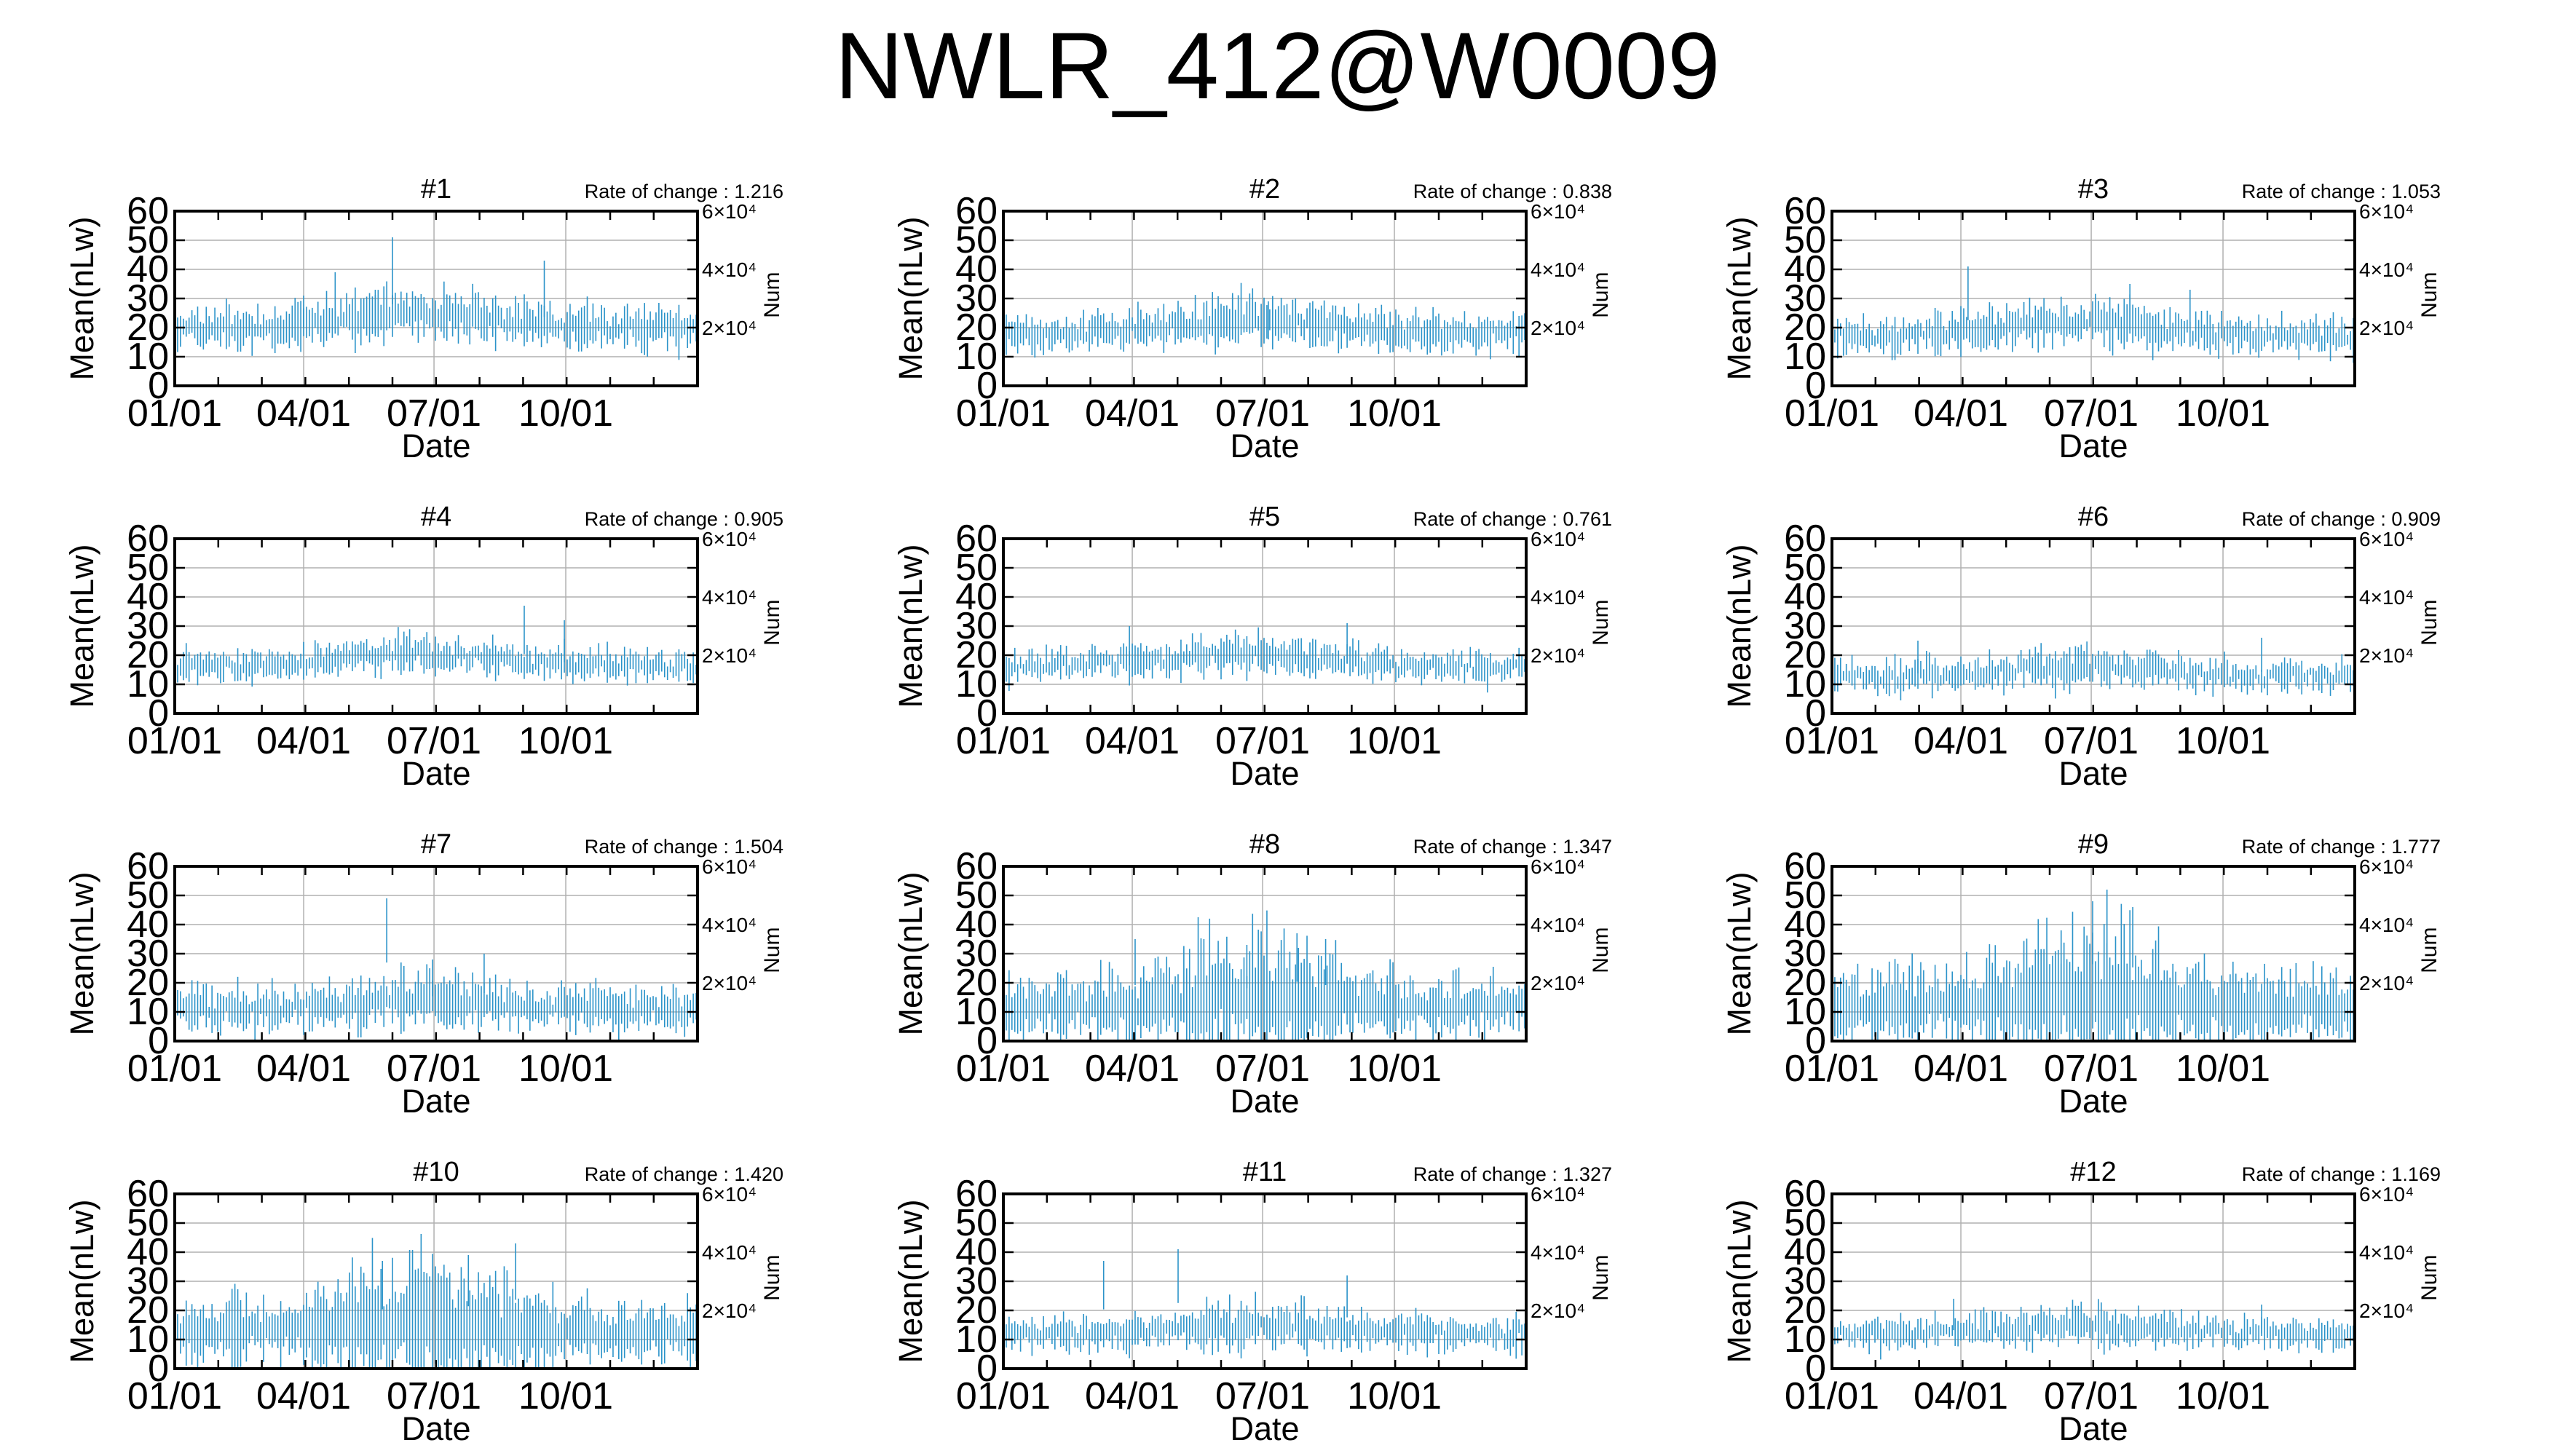 The height and width of the screenshot is (1456, 2555). I want to click on subplot-title: #3, so click(2093, 189).